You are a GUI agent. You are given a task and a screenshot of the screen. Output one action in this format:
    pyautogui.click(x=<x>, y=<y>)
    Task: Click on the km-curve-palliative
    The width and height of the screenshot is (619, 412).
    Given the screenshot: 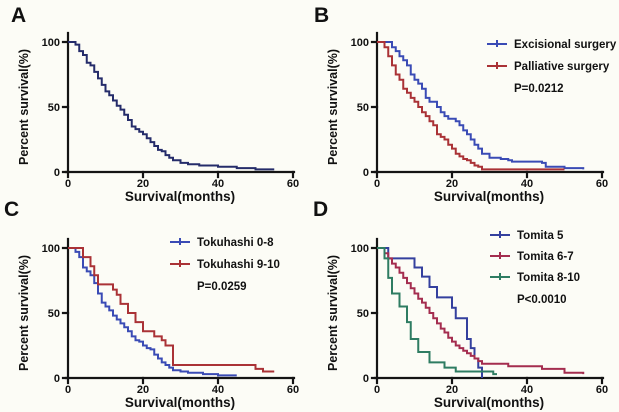 What is the action you would take?
    pyautogui.click(x=471, y=106)
    